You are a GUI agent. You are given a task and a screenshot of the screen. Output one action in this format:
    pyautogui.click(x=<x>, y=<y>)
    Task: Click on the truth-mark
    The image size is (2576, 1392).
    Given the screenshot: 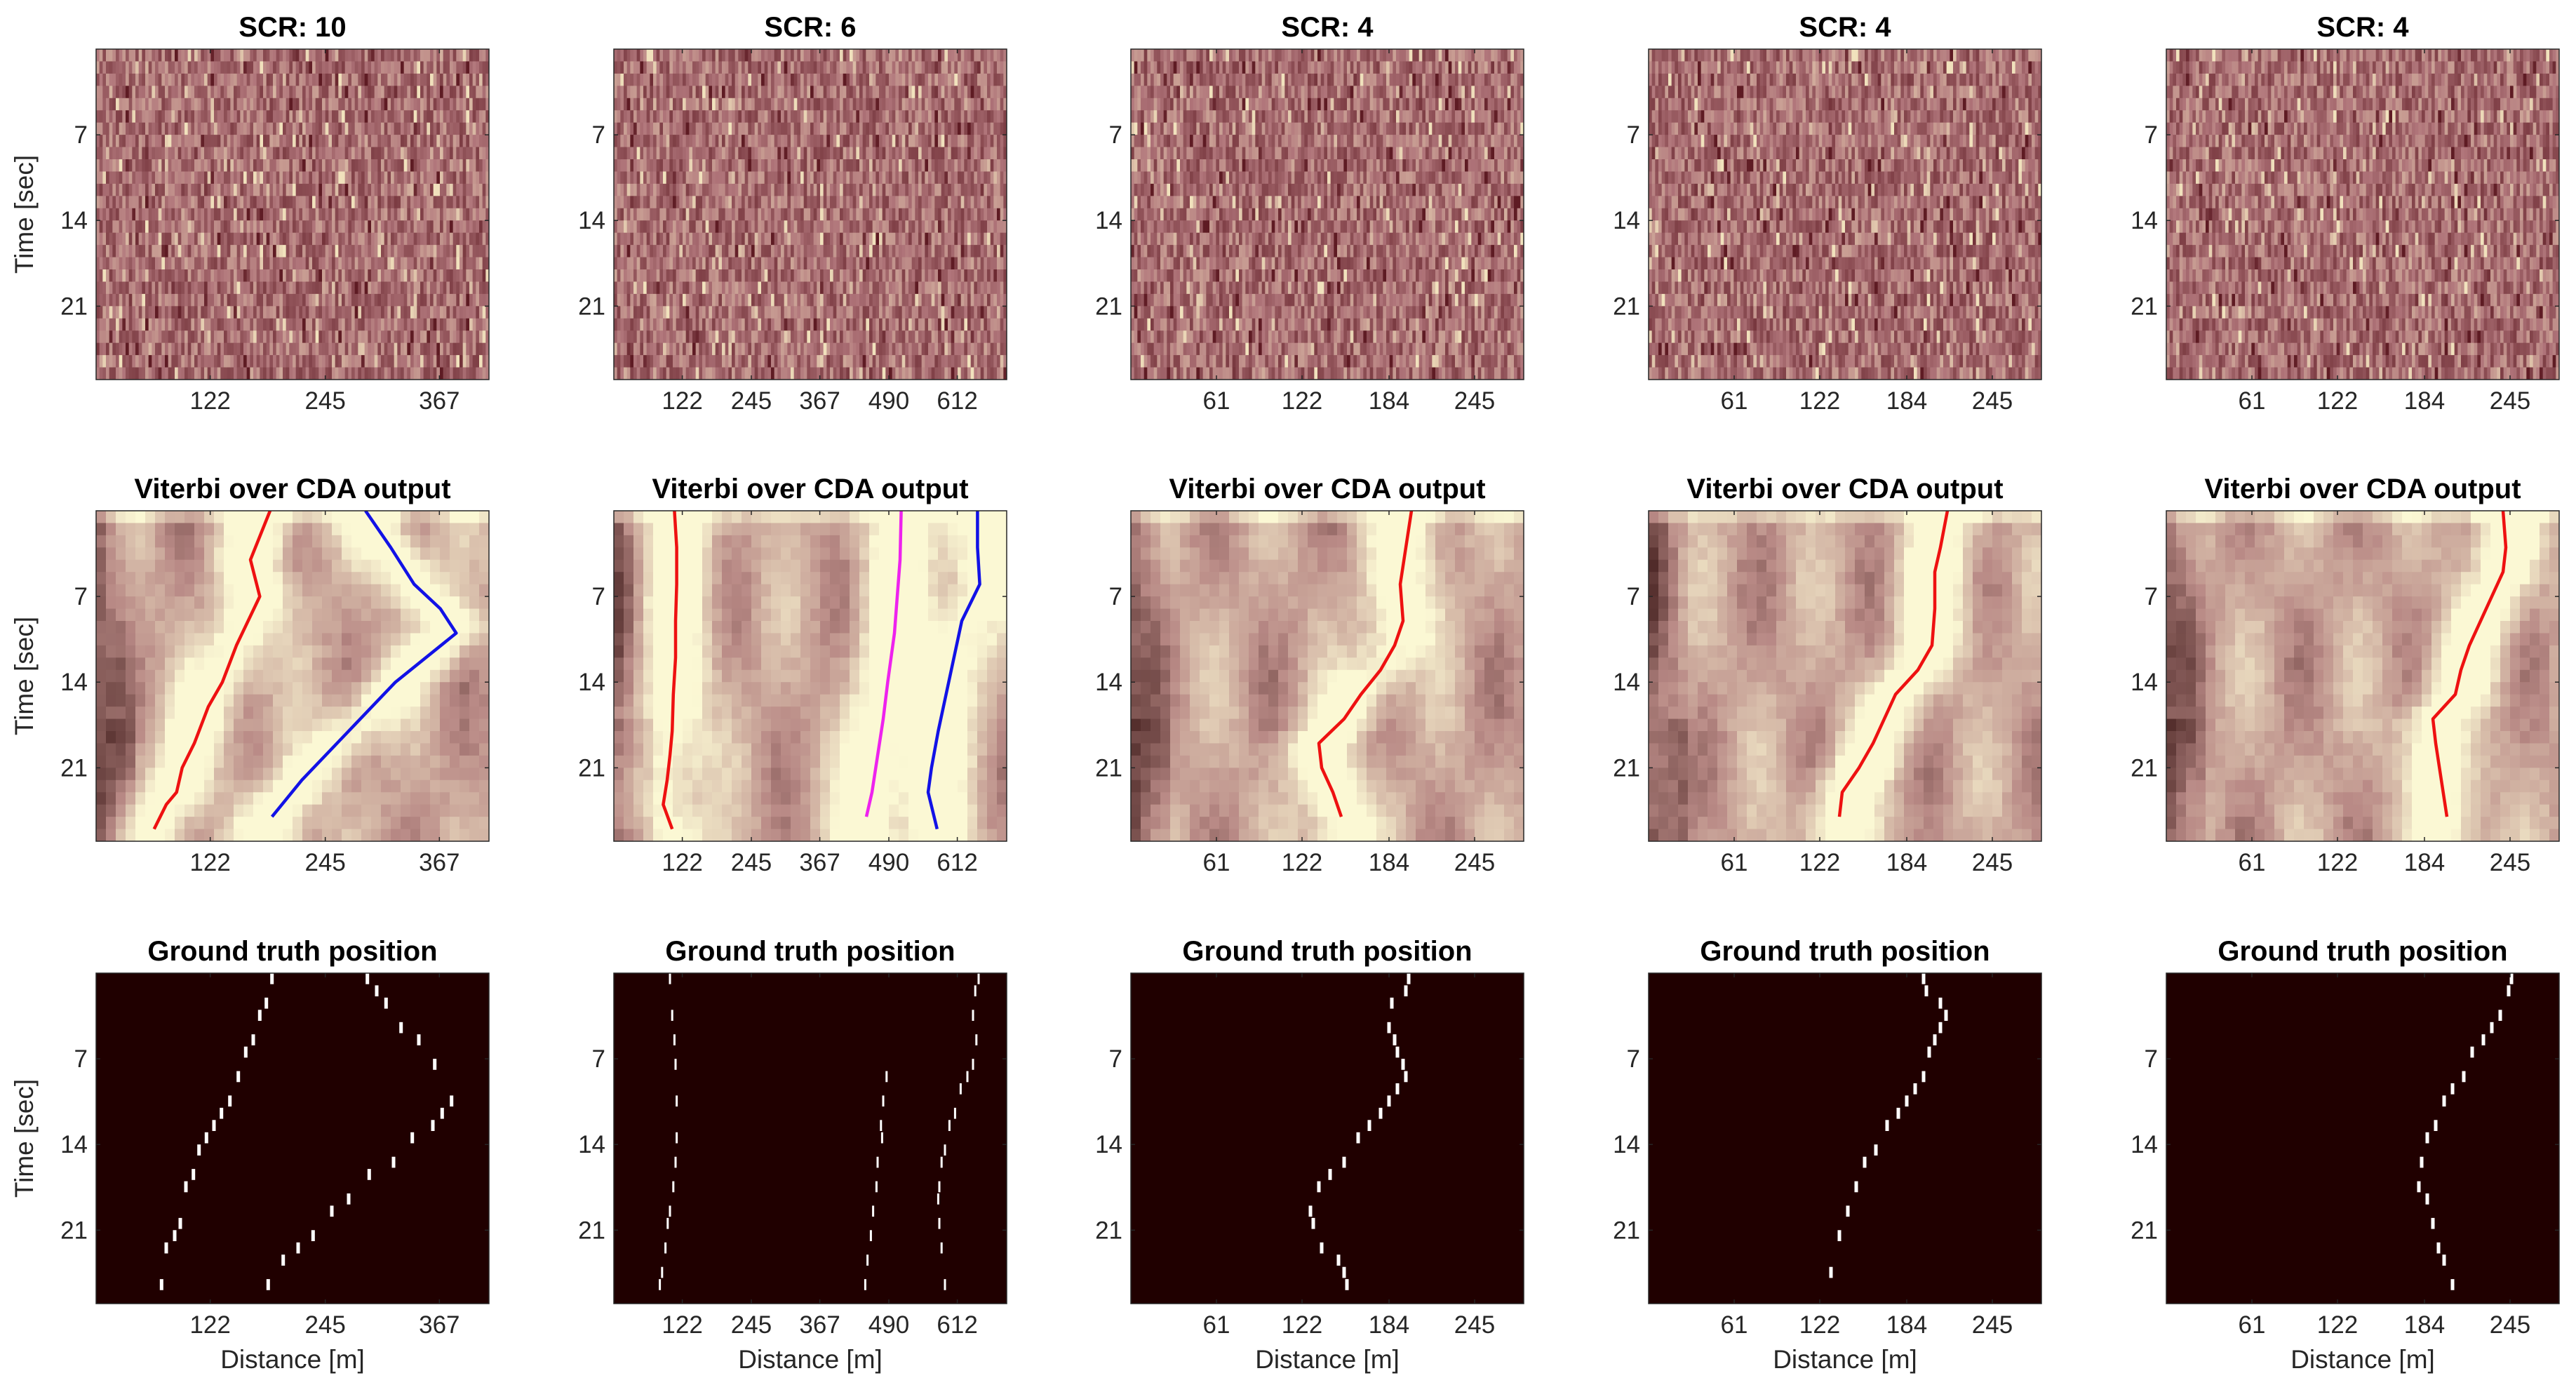 What is the action you would take?
    pyautogui.click(x=433, y=1126)
    